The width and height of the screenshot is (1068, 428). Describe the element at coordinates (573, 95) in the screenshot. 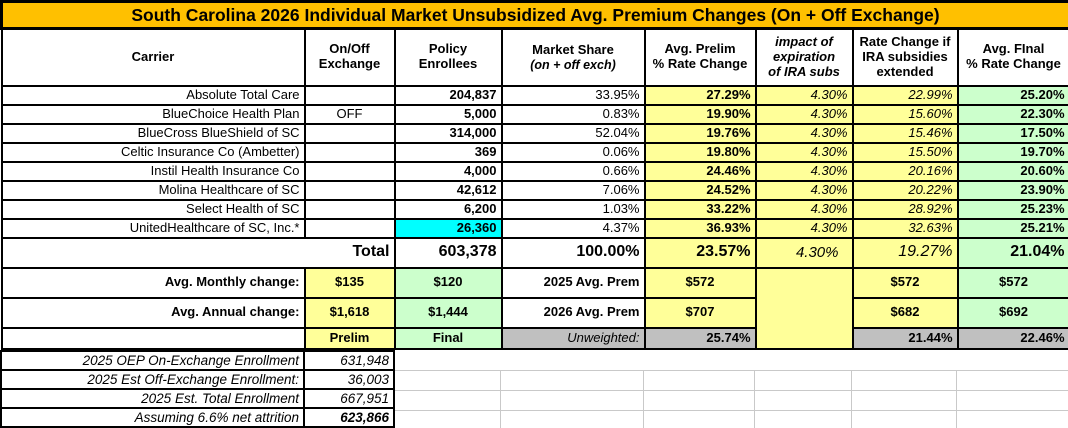

I see `market-share-cell: 33.95%` at that location.